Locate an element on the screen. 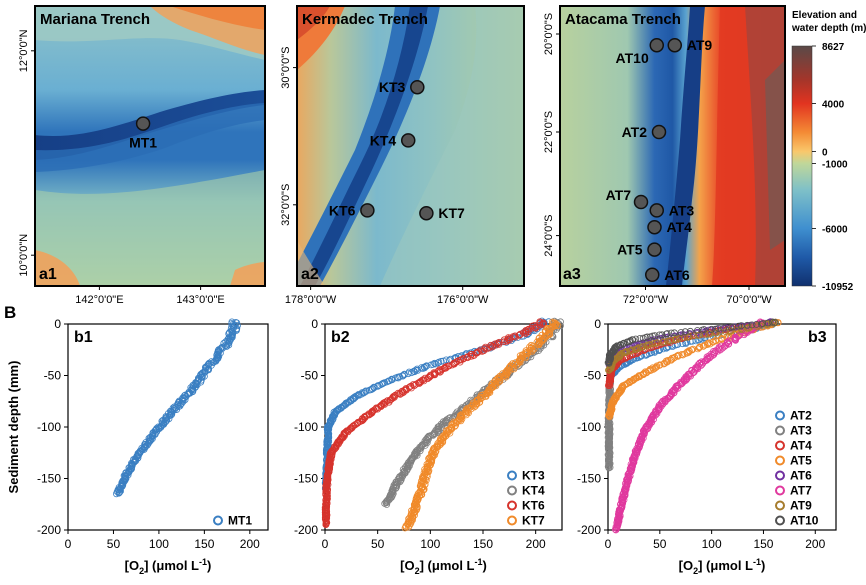 The image size is (866, 585). legend-label-kt3: KT3 is located at coordinates (533, 476).